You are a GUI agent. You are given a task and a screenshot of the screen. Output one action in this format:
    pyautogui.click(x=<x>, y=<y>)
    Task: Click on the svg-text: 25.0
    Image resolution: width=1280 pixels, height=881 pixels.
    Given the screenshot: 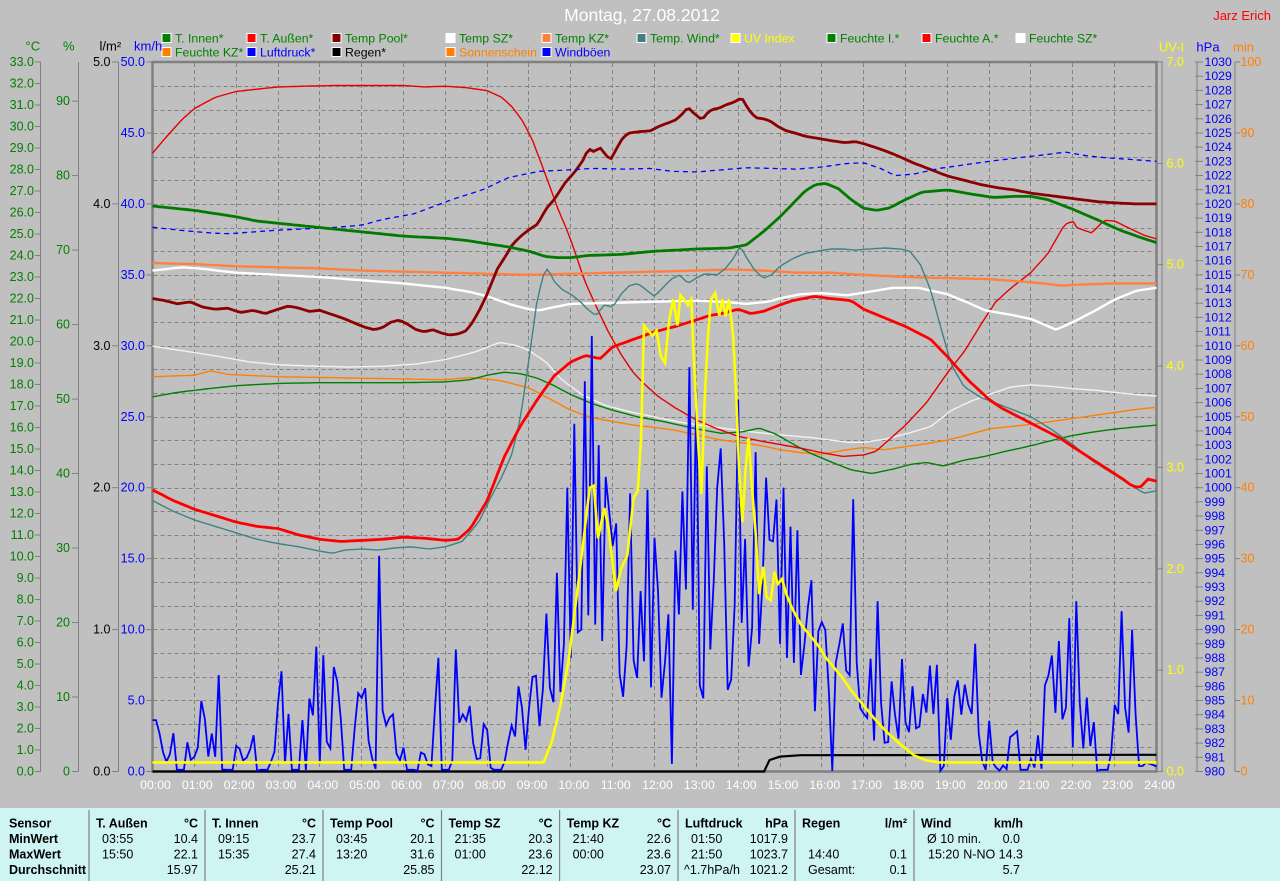 What is the action you would take?
    pyautogui.click(x=22, y=234)
    